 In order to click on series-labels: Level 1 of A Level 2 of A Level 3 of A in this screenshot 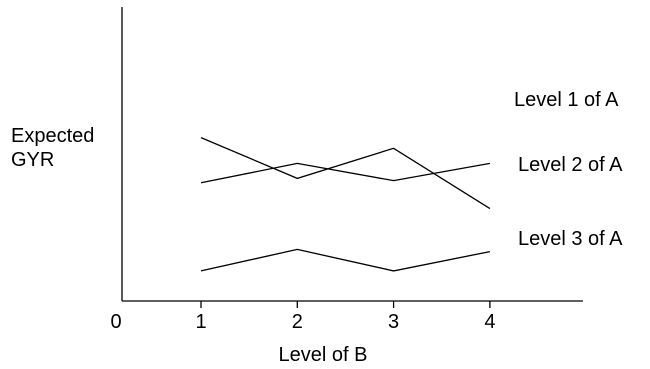, I will do `click(568, 169)`.